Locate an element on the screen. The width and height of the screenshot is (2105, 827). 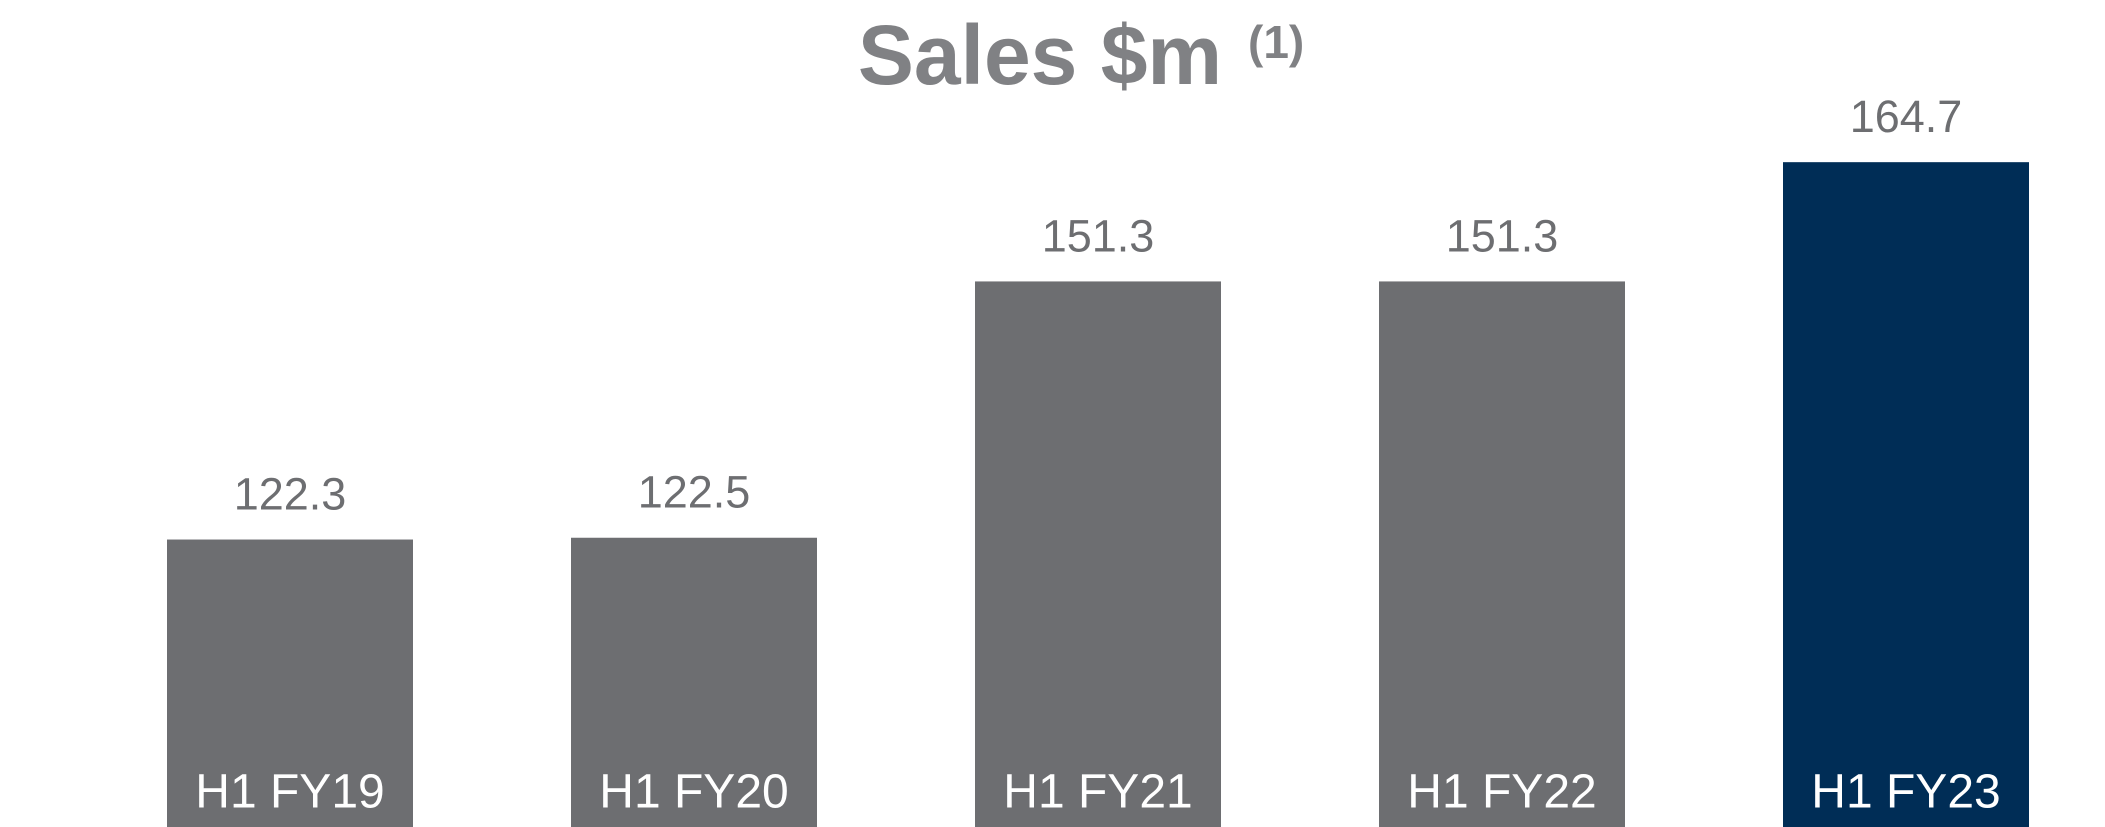
category-label: H1 FY23 is located at coordinates (1905, 792).